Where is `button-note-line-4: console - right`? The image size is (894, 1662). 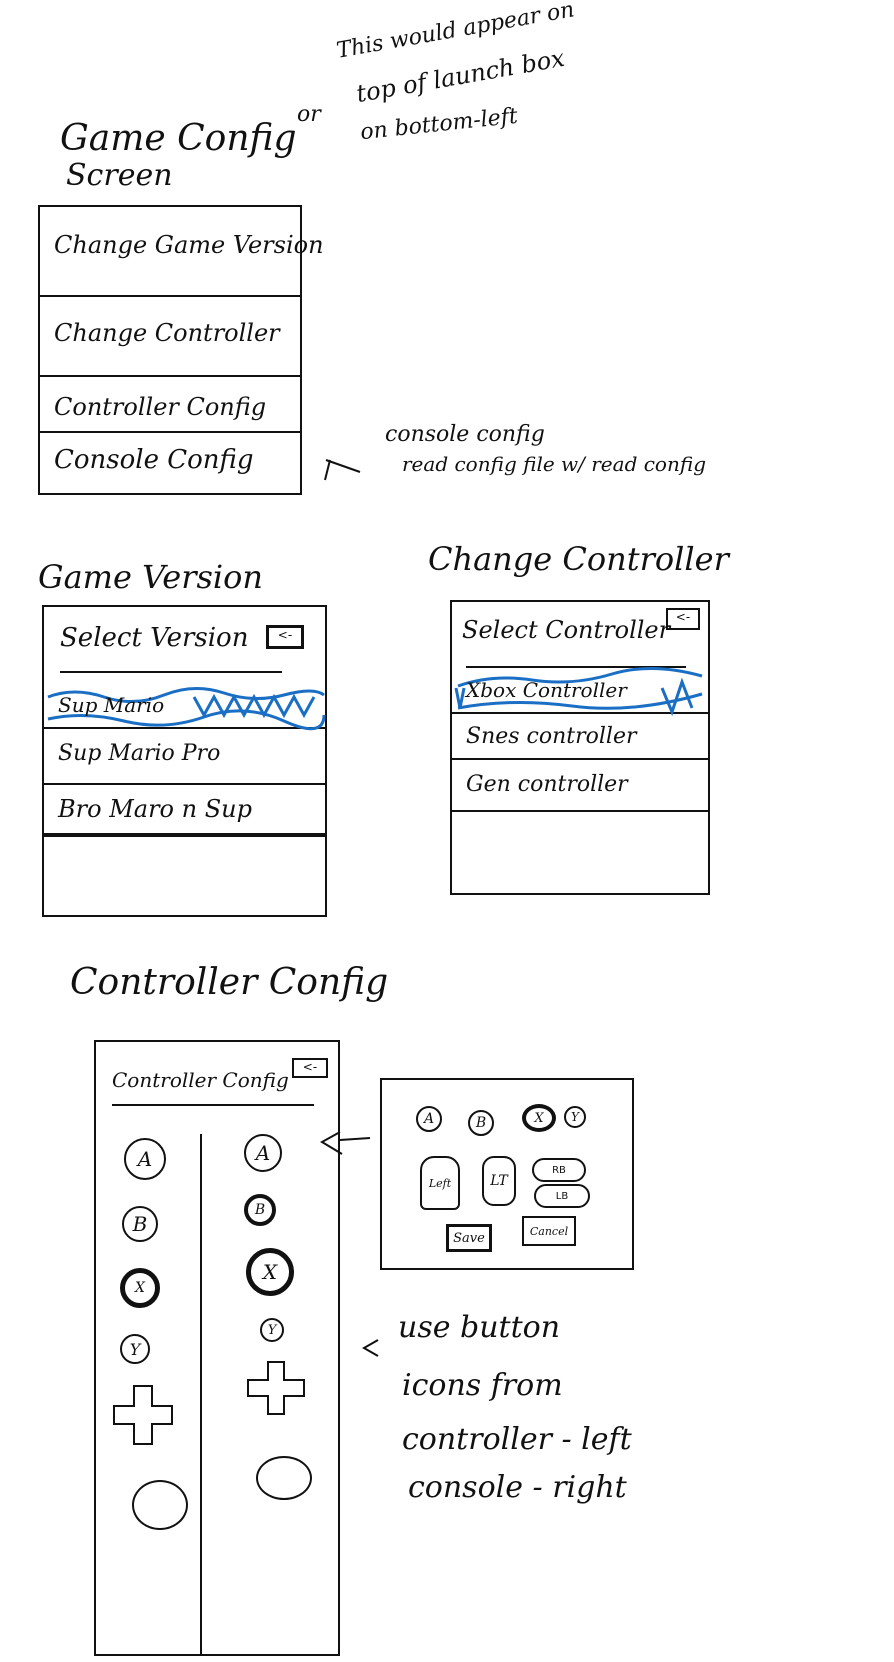
button-note-line-4: console - right is located at coordinates (517, 1487).